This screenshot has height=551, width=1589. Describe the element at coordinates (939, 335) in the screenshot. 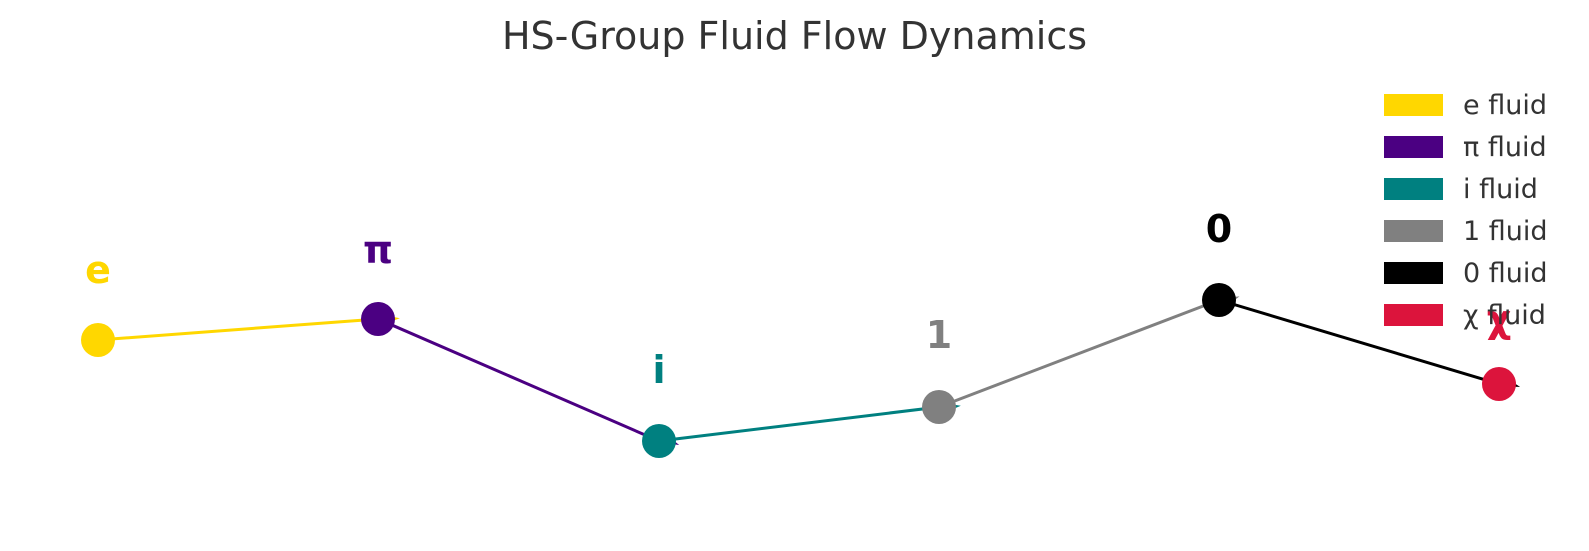

I see `node-label: 1` at that location.